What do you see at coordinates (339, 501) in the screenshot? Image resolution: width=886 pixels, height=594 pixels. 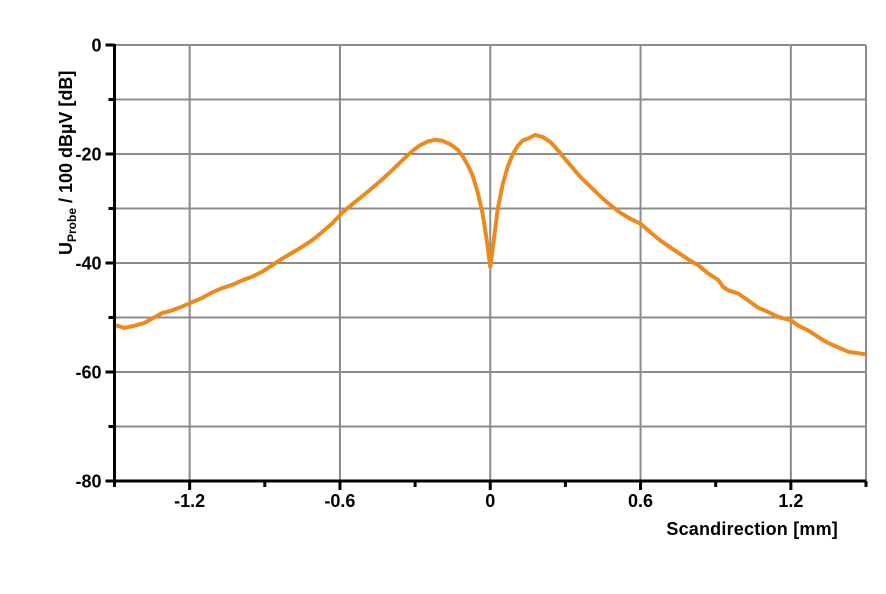 I see `x-tick-label: -0.6` at bounding box center [339, 501].